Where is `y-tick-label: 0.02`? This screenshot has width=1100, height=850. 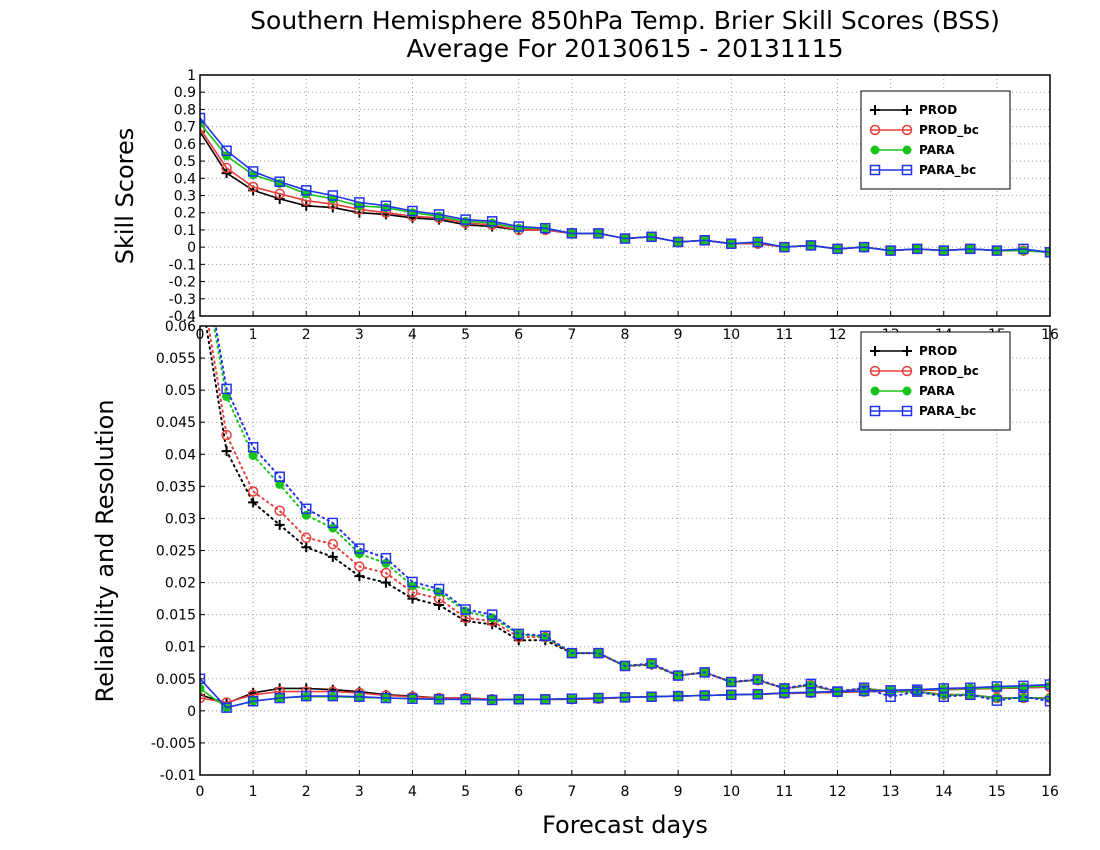 y-tick-label: 0.02 is located at coordinates (180, 584).